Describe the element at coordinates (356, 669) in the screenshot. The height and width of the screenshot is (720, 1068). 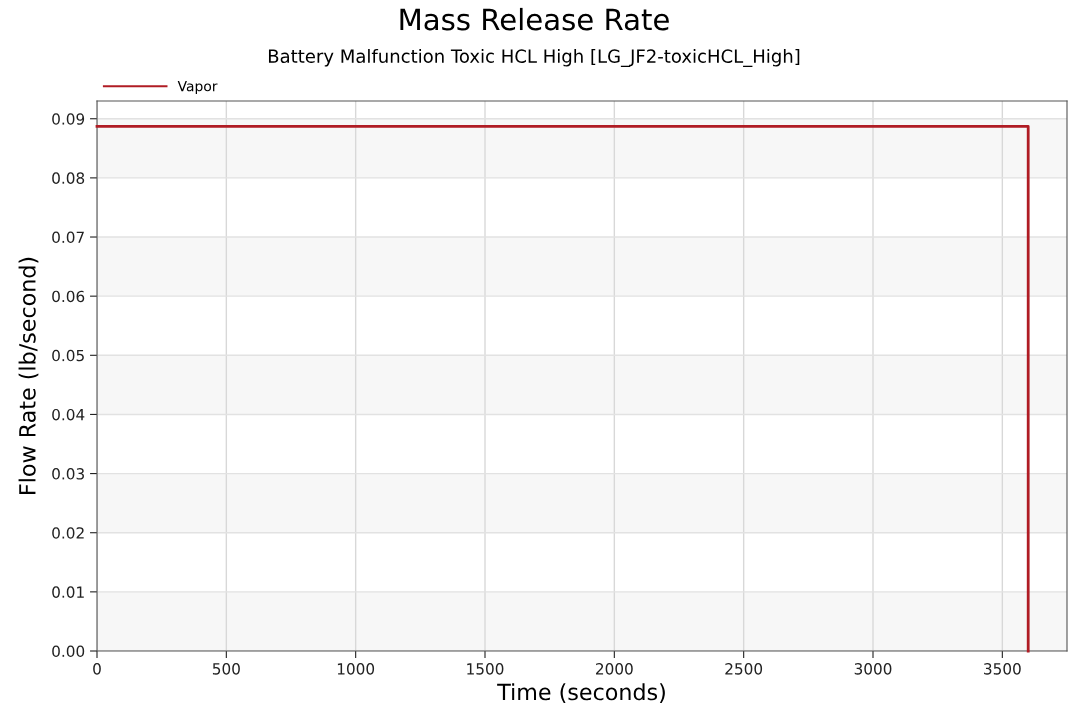
I see `x-tick-label: 1000` at that location.